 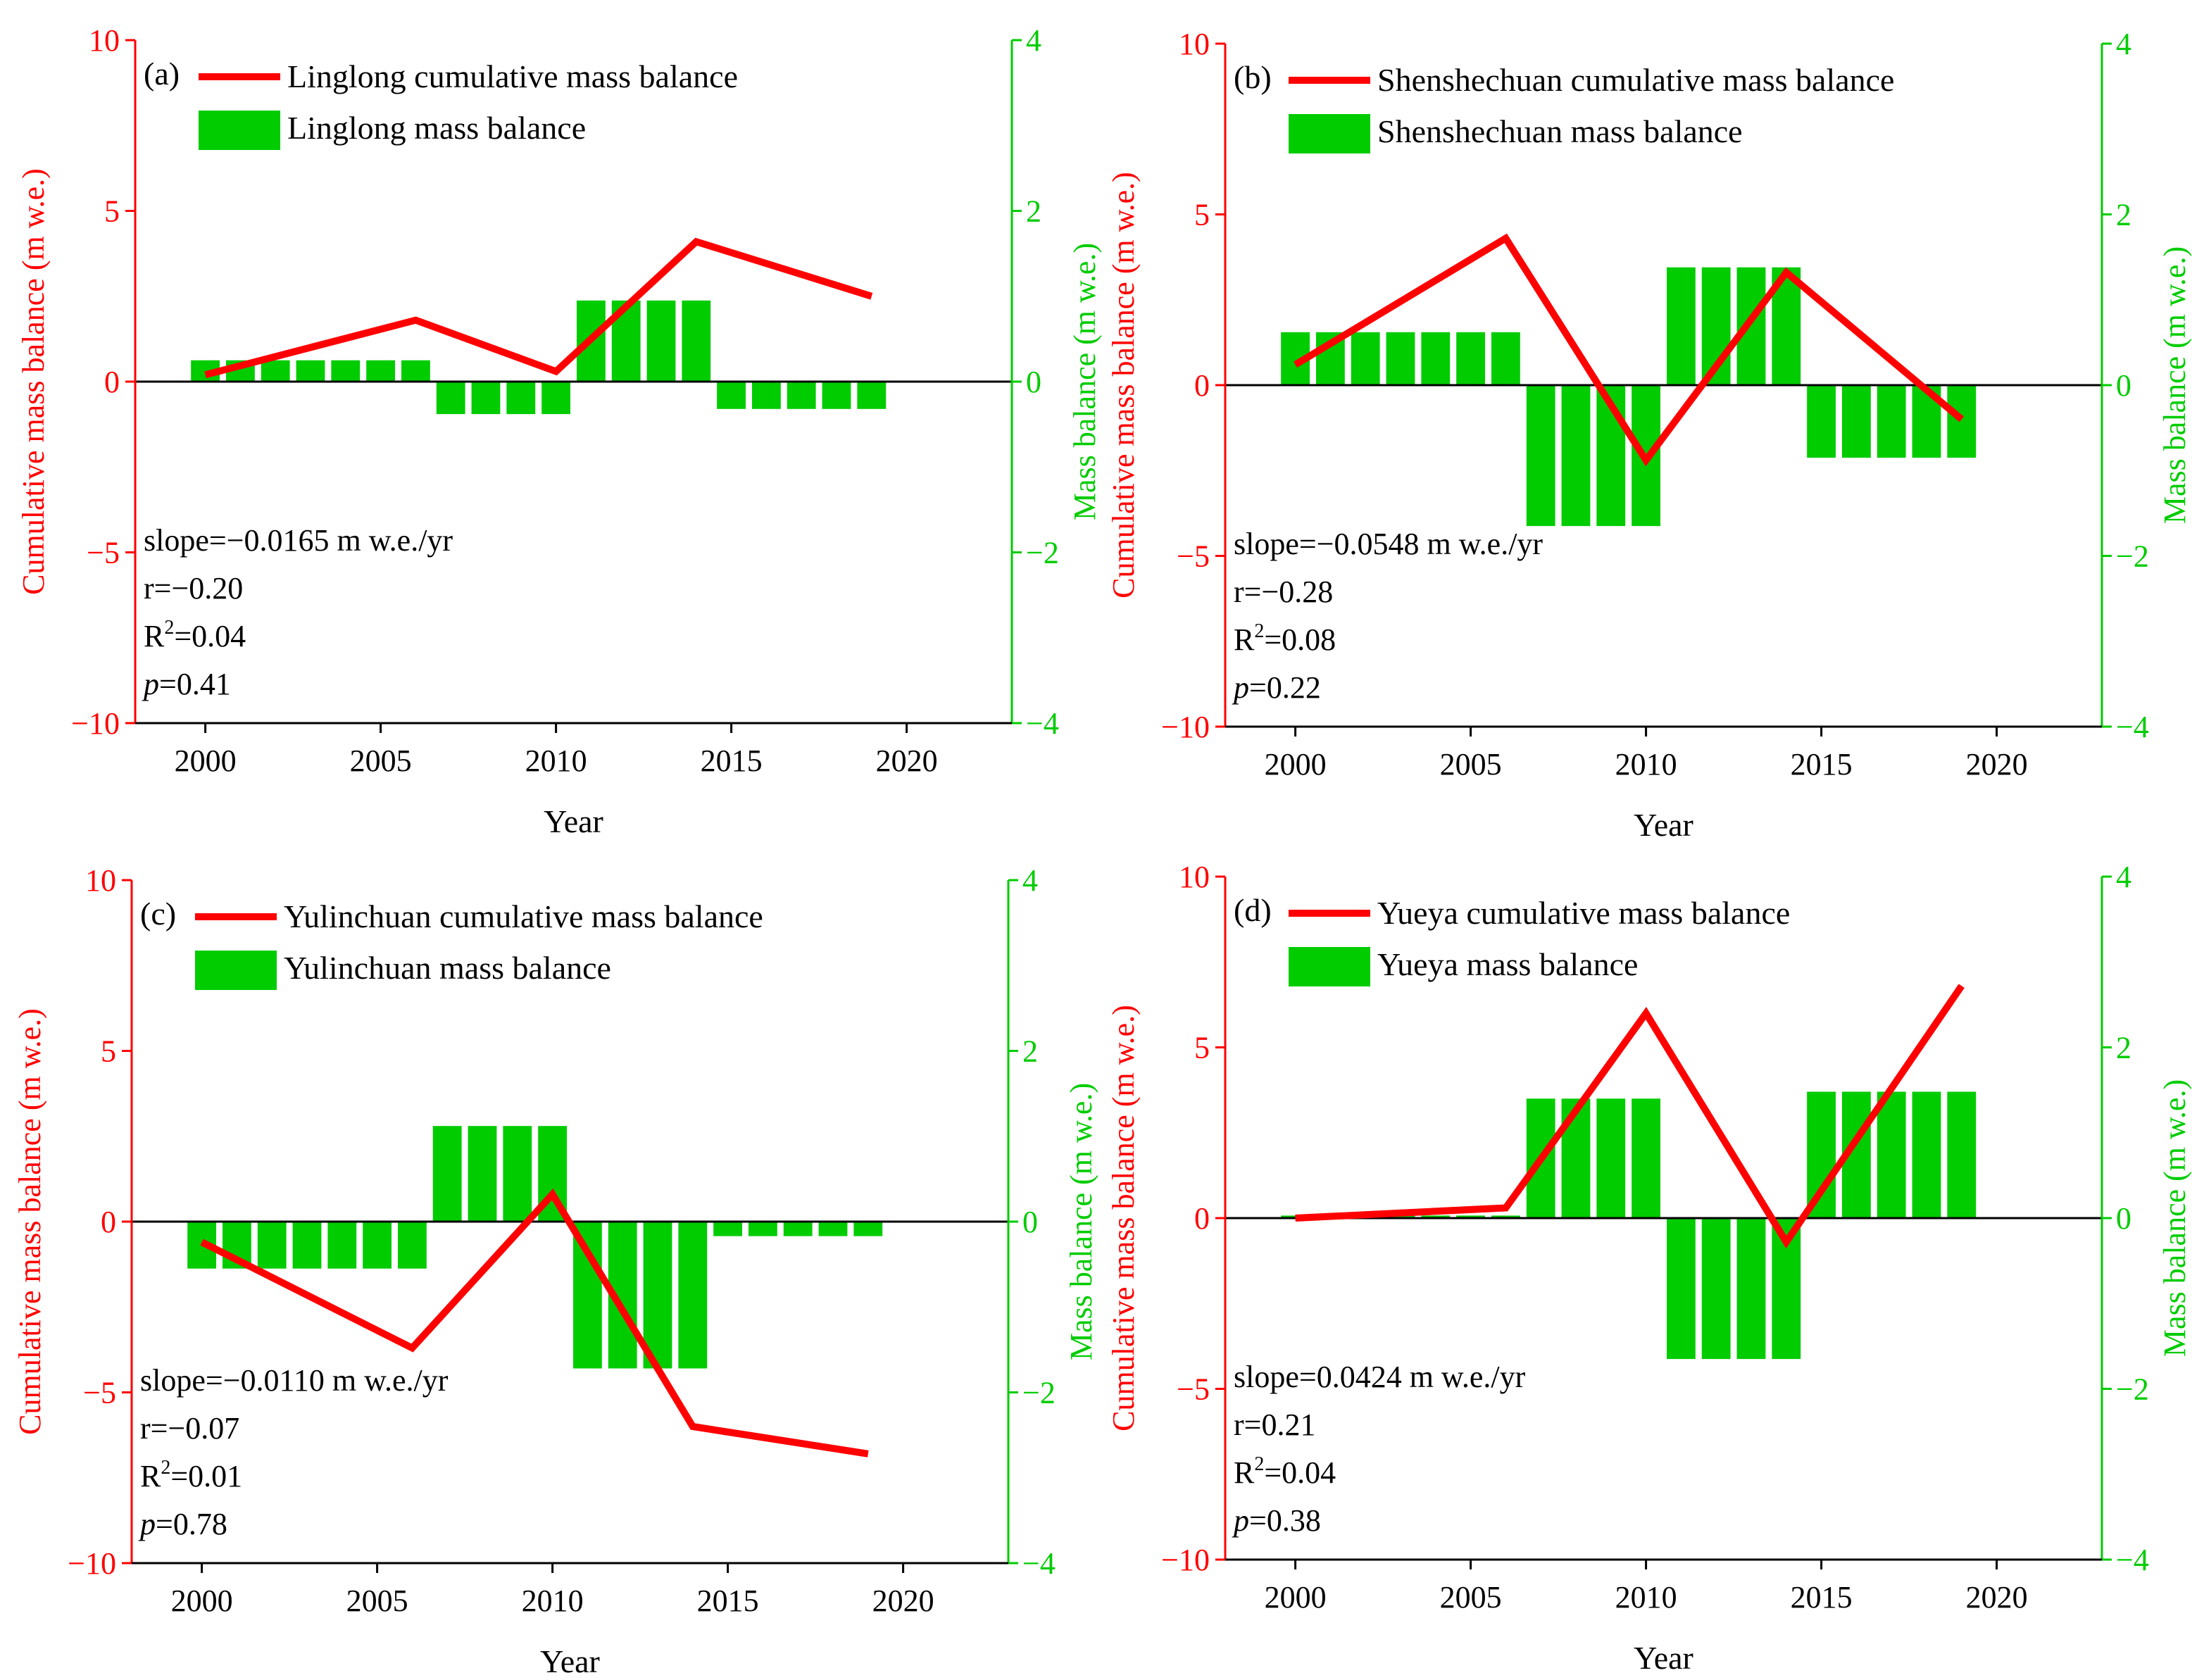 I want to click on legend-line-label: Linglong cumulative mass balance, so click(x=512, y=76).